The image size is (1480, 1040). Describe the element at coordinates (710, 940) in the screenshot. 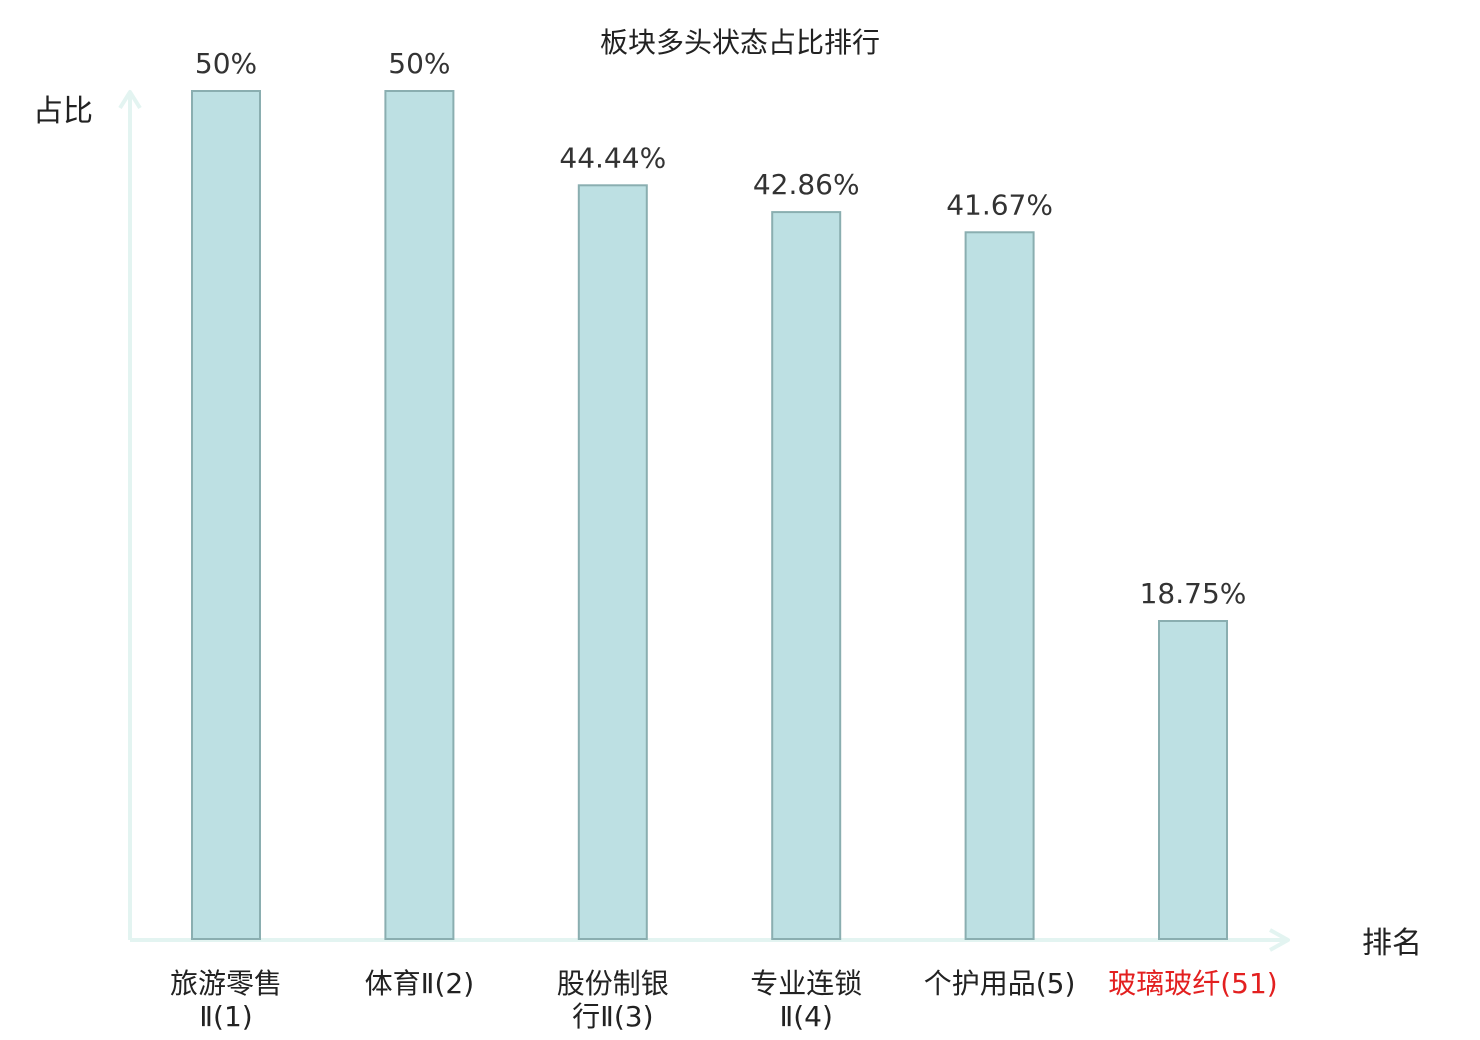

I see `x-axis` at that location.